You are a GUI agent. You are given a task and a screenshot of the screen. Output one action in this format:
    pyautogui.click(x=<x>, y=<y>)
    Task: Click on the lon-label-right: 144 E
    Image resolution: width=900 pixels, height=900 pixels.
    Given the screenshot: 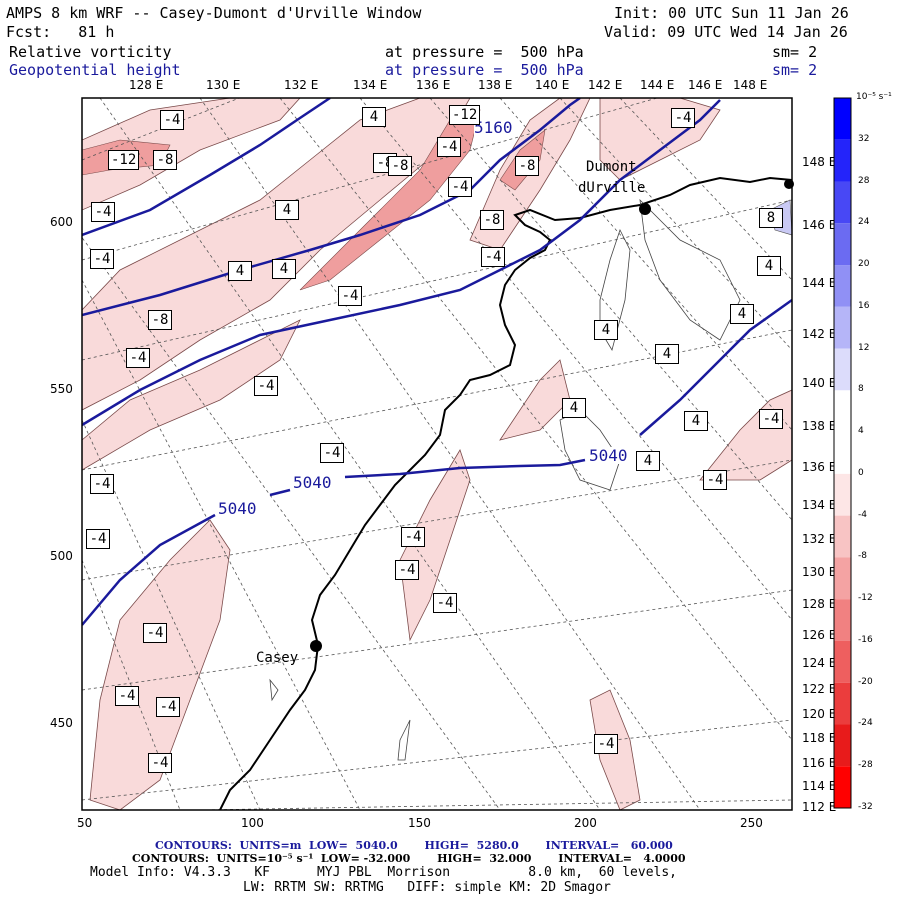 What is the action you would take?
    pyautogui.click(x=819, y=283)
    